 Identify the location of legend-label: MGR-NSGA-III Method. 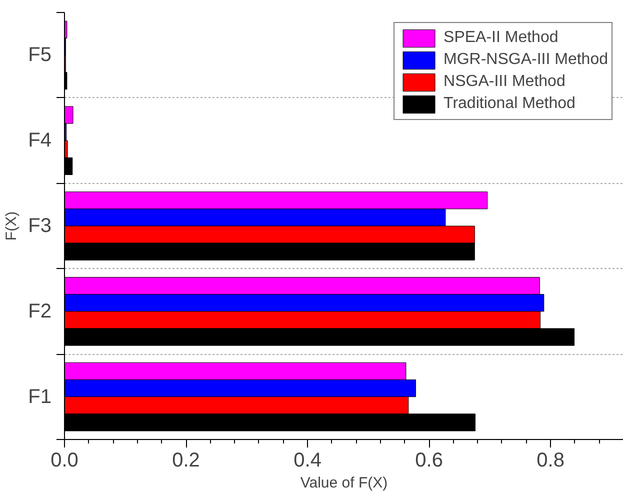
(526, 60).